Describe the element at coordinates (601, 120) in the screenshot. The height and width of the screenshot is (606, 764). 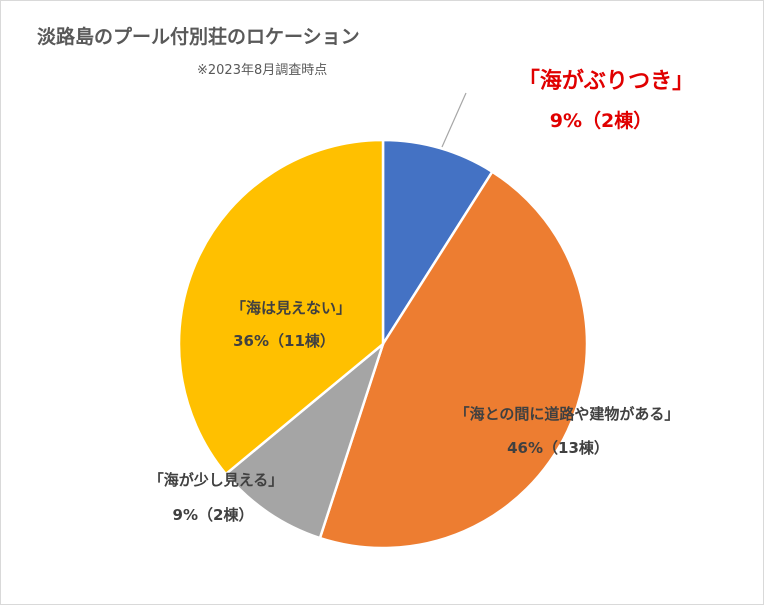
I see `slice-value-0: 9%（2棟）` at that location.